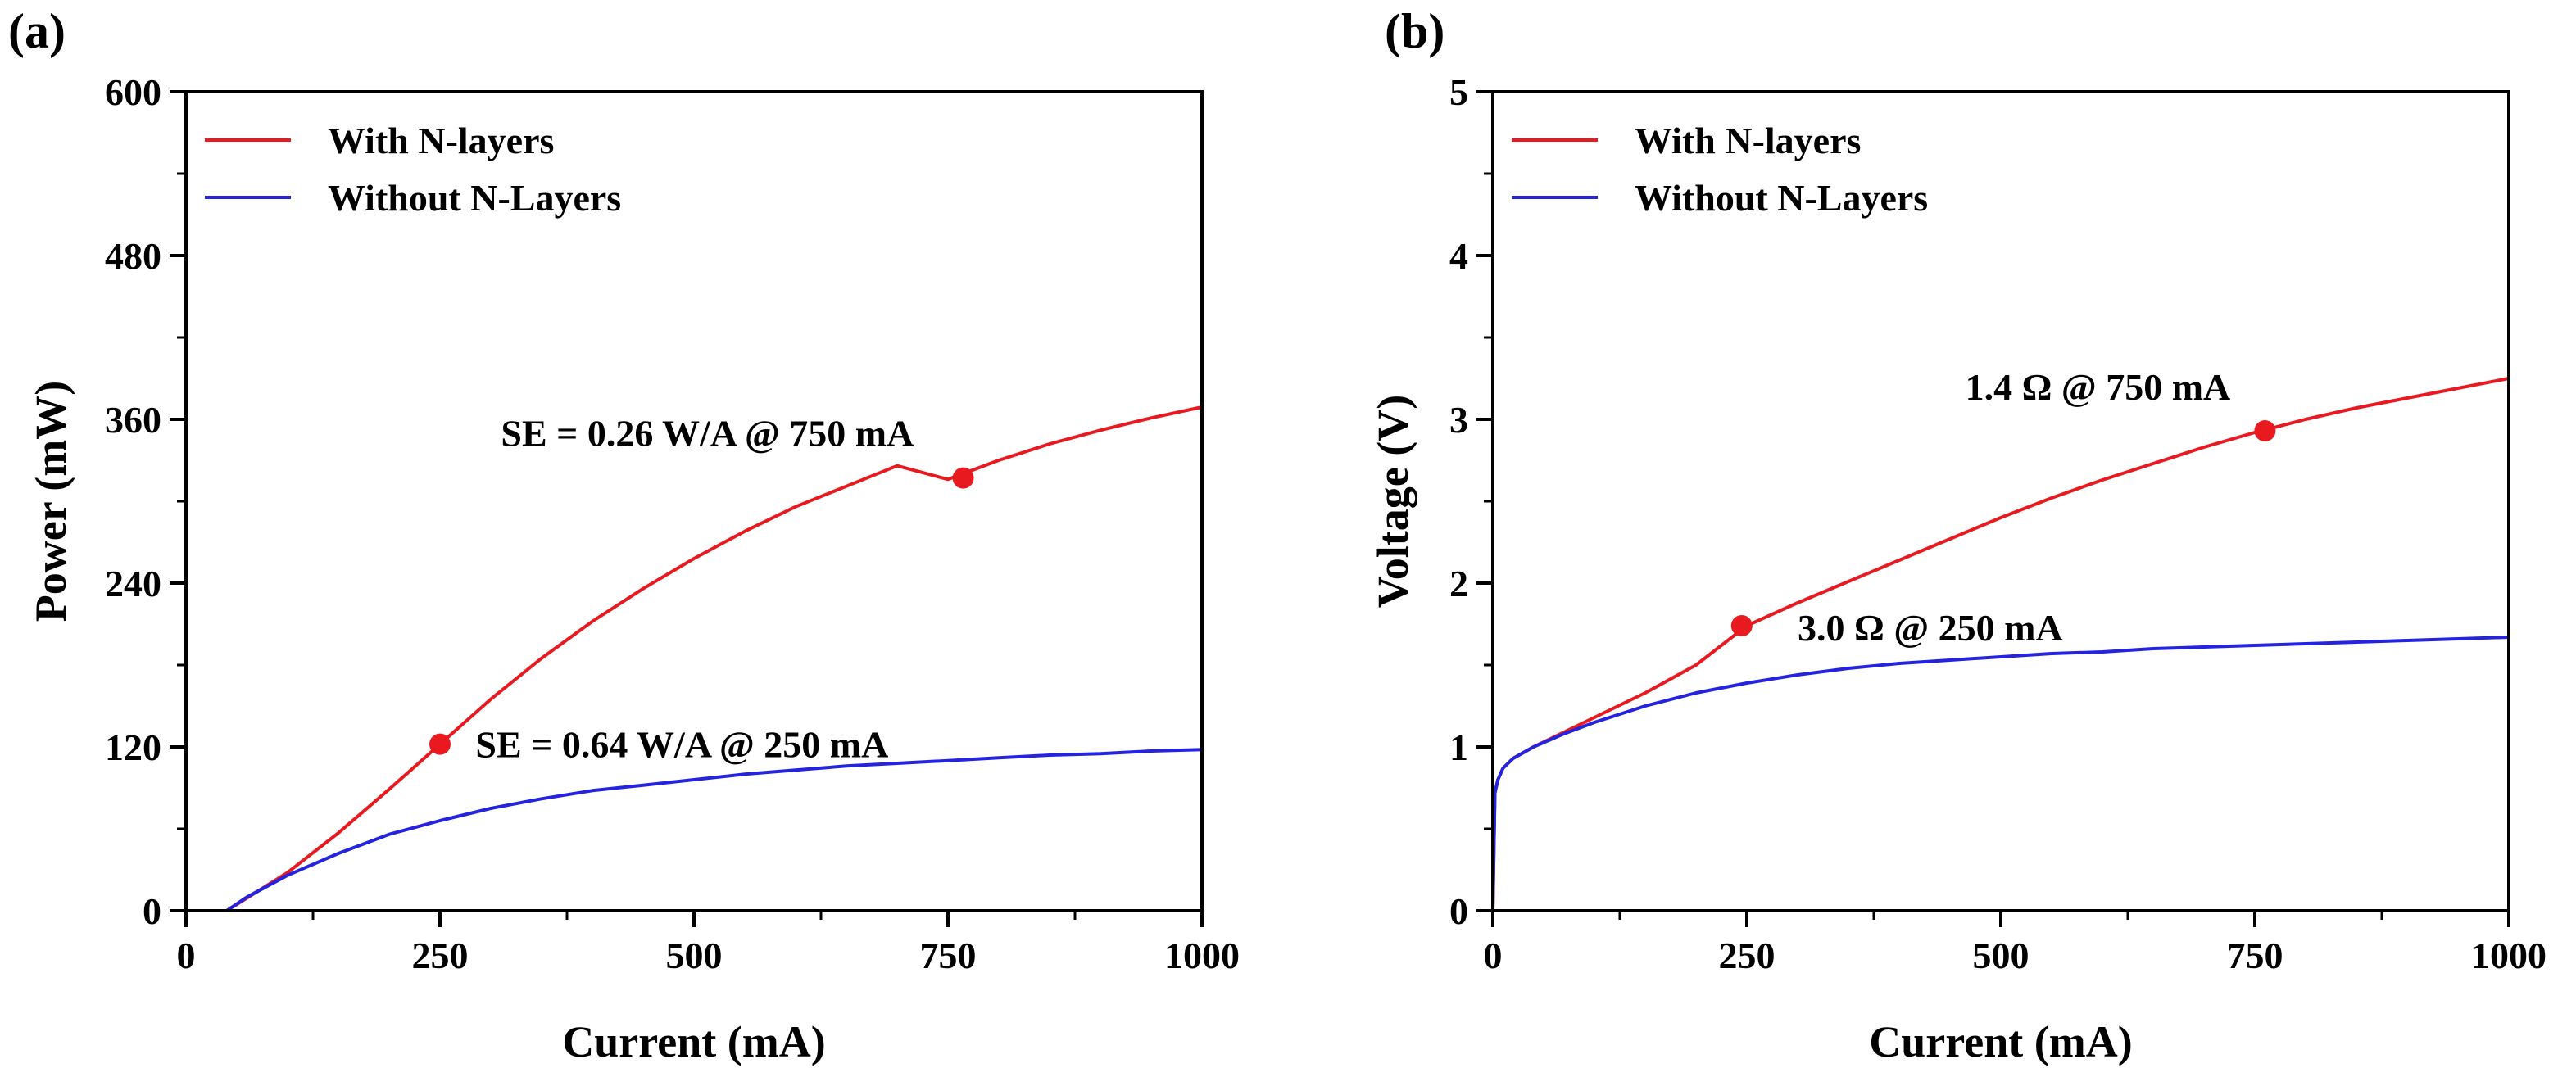  Describe the element at coordinates (133, 92) in the screenshot. I see `y-tick-label: 600` at that location.